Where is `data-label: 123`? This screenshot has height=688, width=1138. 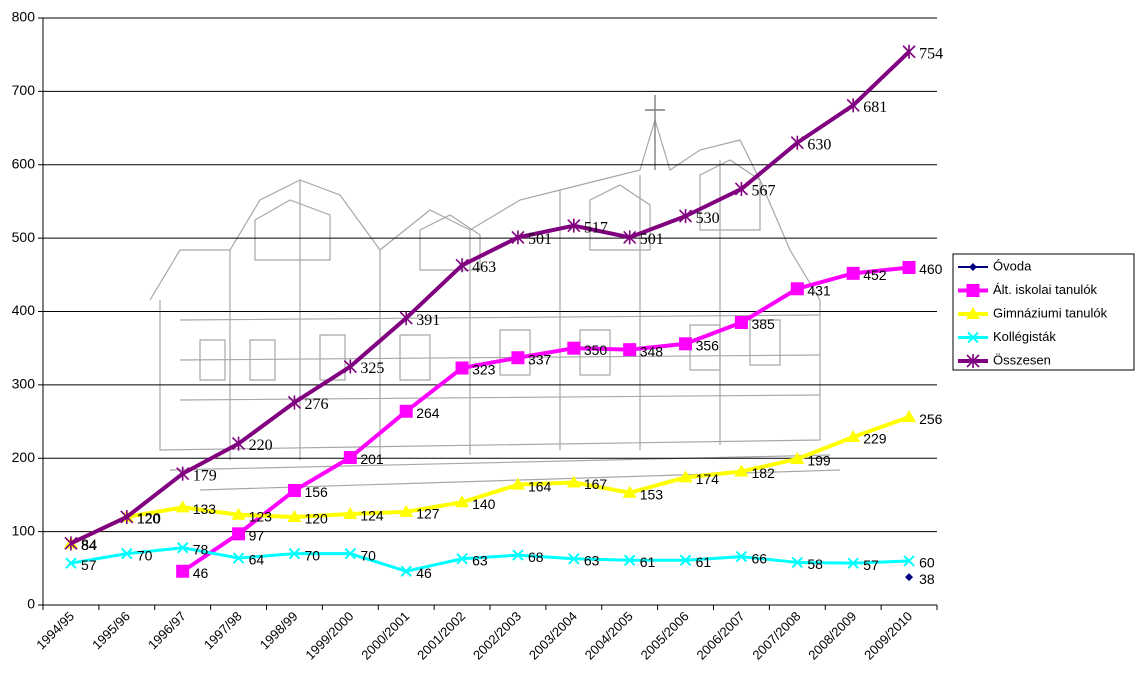
data-label: 123 is located at coordinates (261, 516).